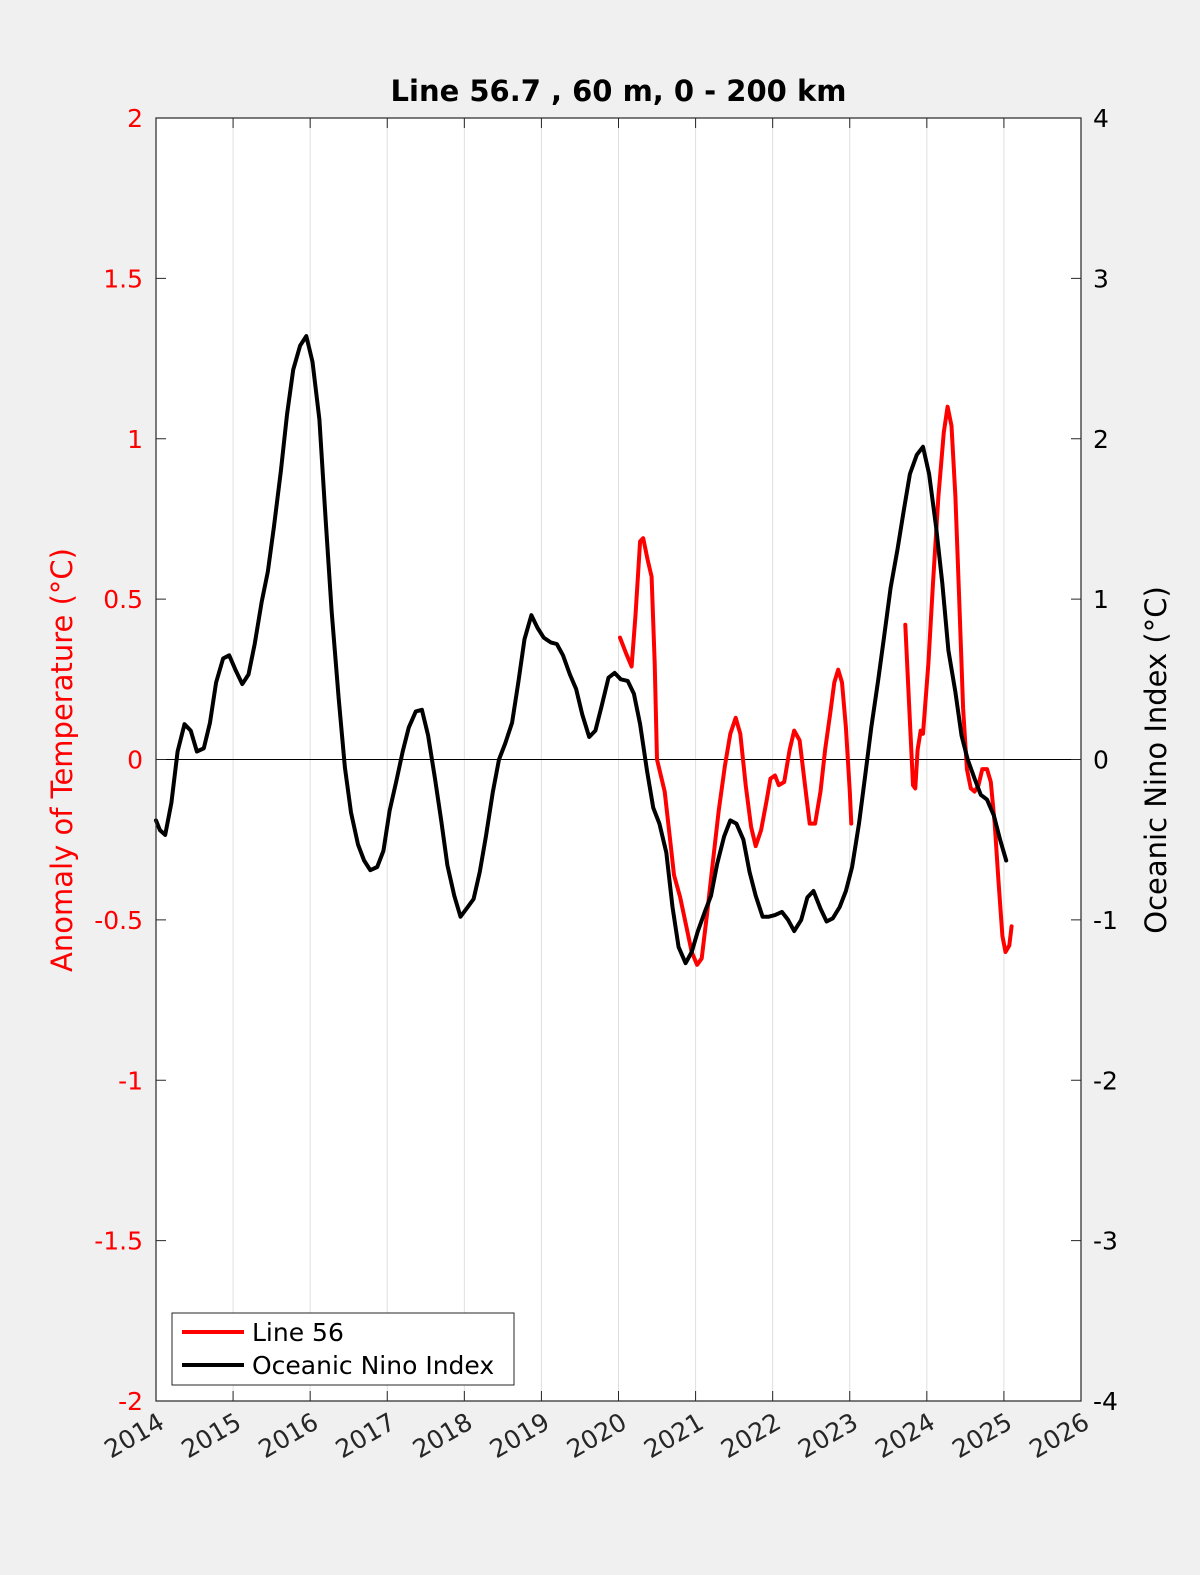 Image resolution: width=1200 pixels, height=1575 pixels. Describe the element at coordinates (443, 1435) in the screenshot. I see `x-tick-label: 2018` at that location.